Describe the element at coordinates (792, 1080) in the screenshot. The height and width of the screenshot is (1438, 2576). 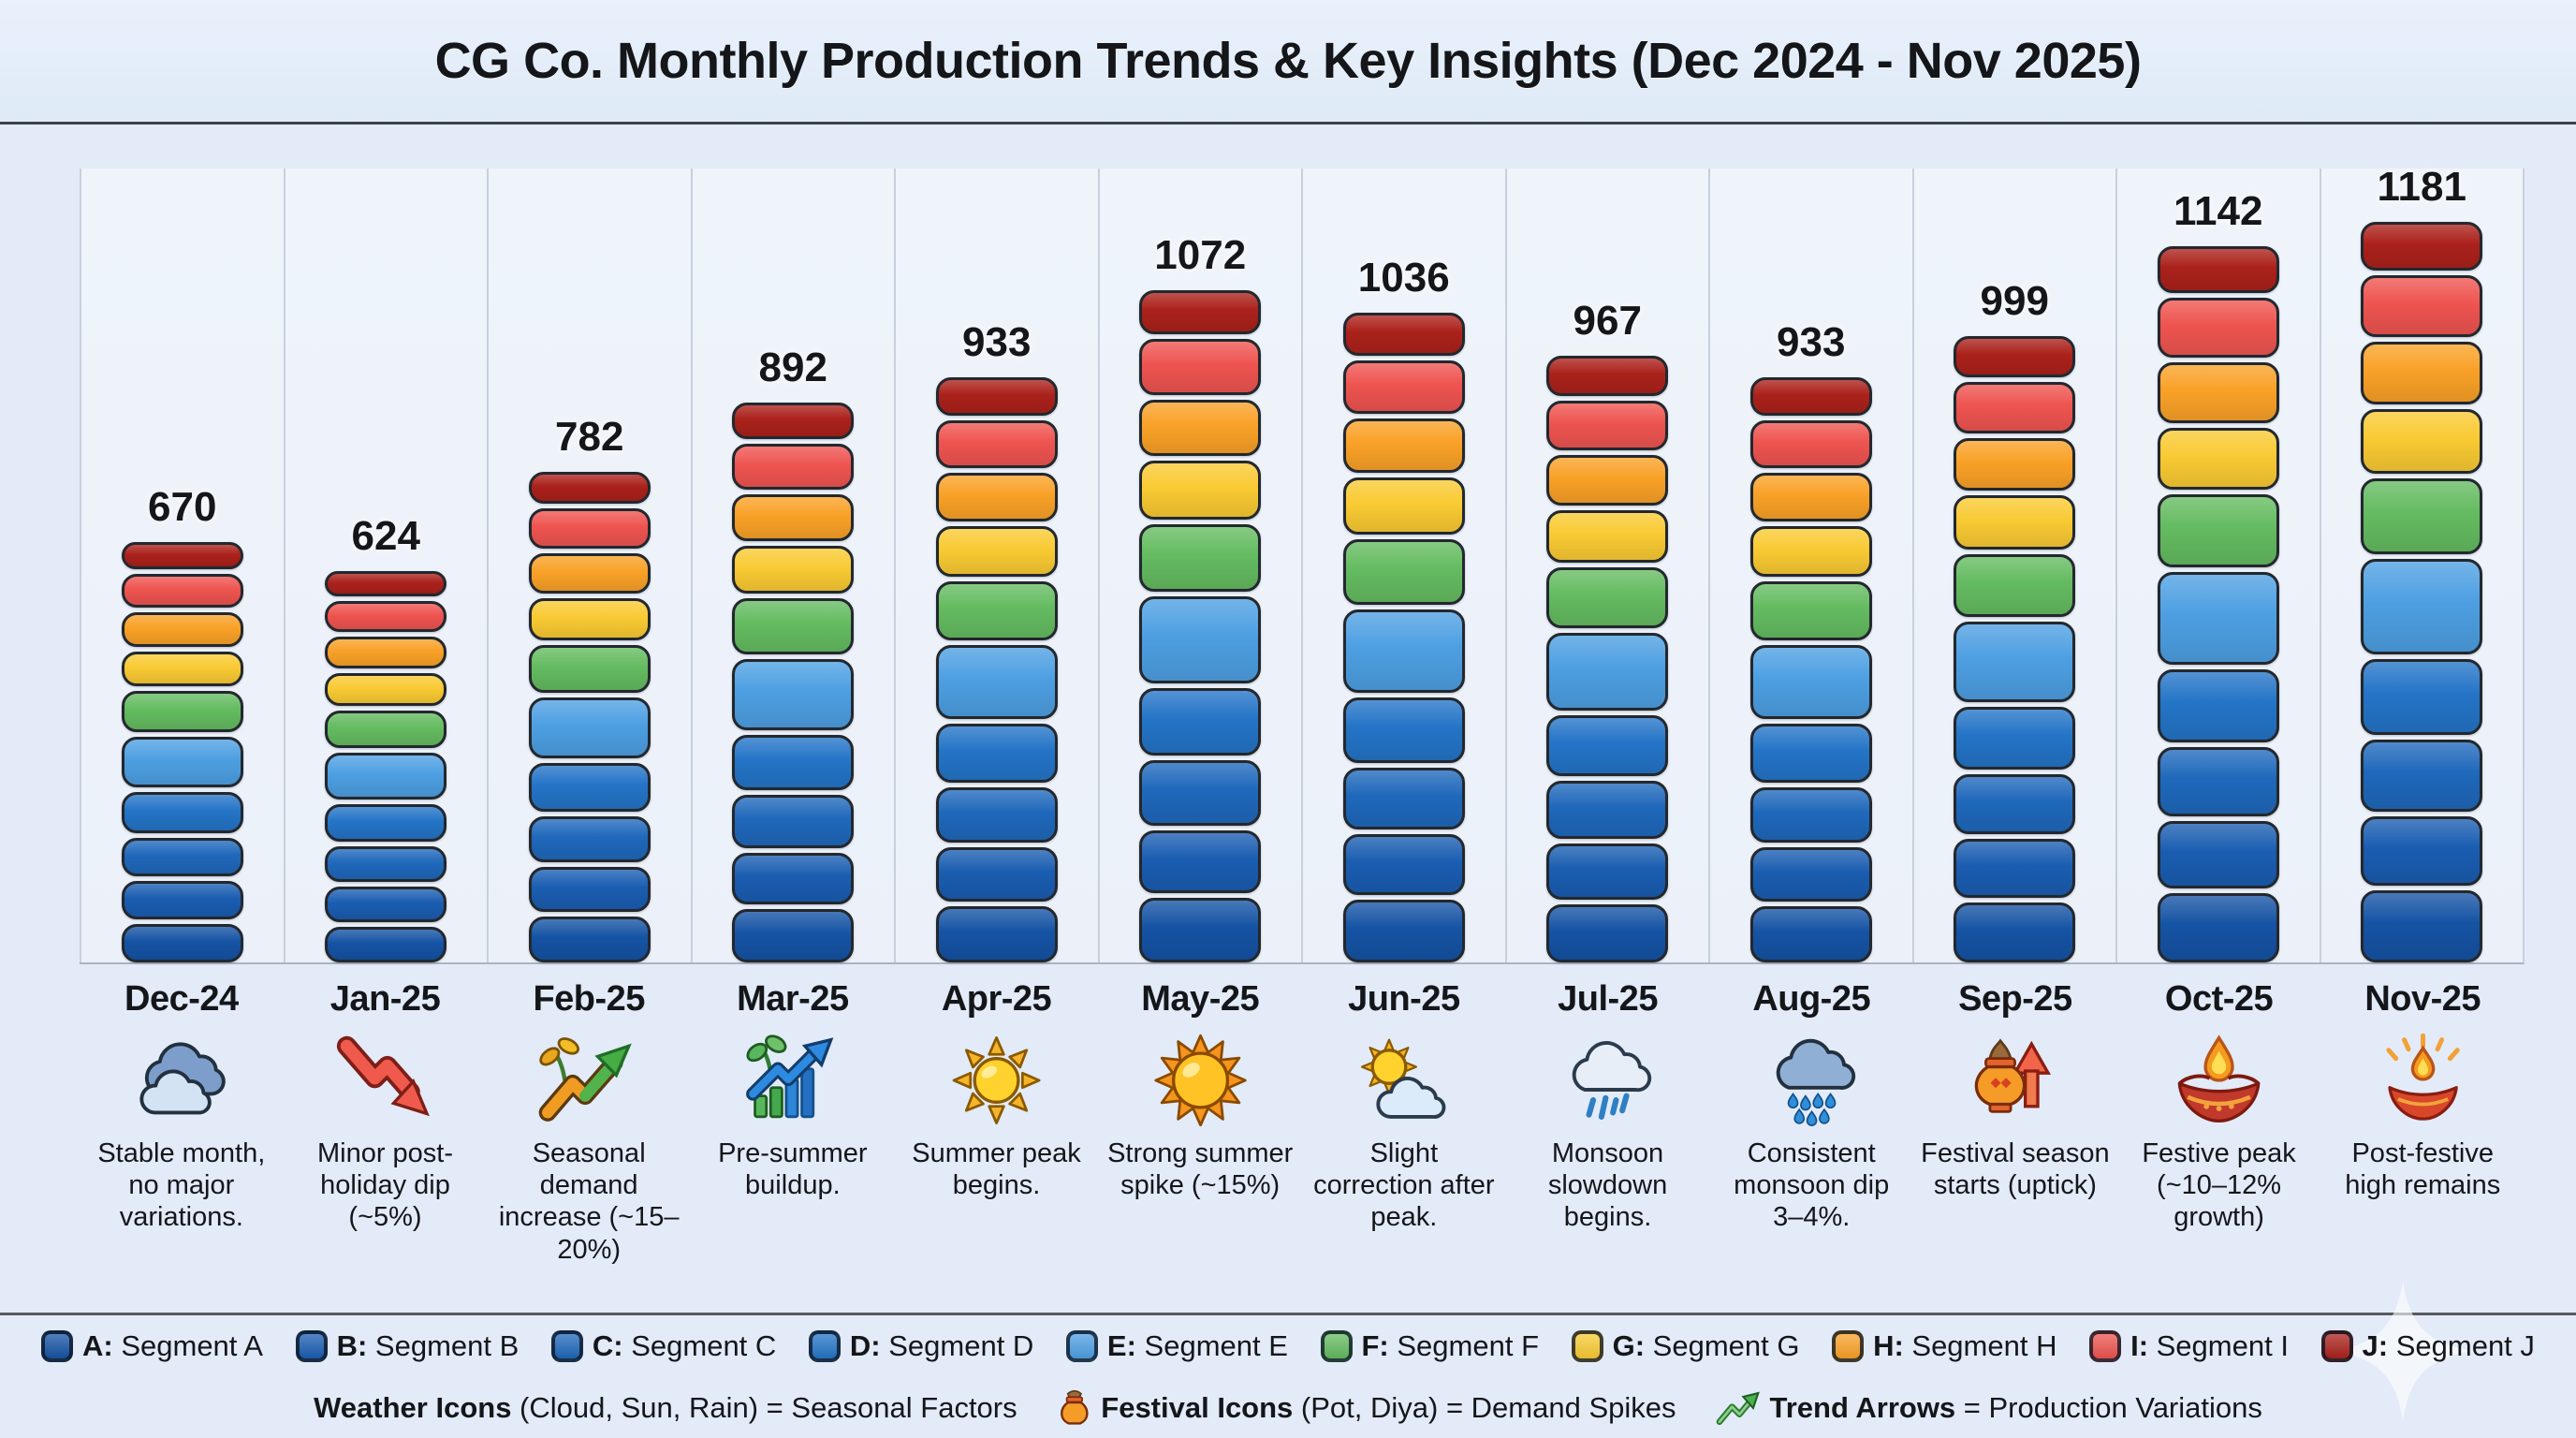
I see `growth-chart-icon` at that location.